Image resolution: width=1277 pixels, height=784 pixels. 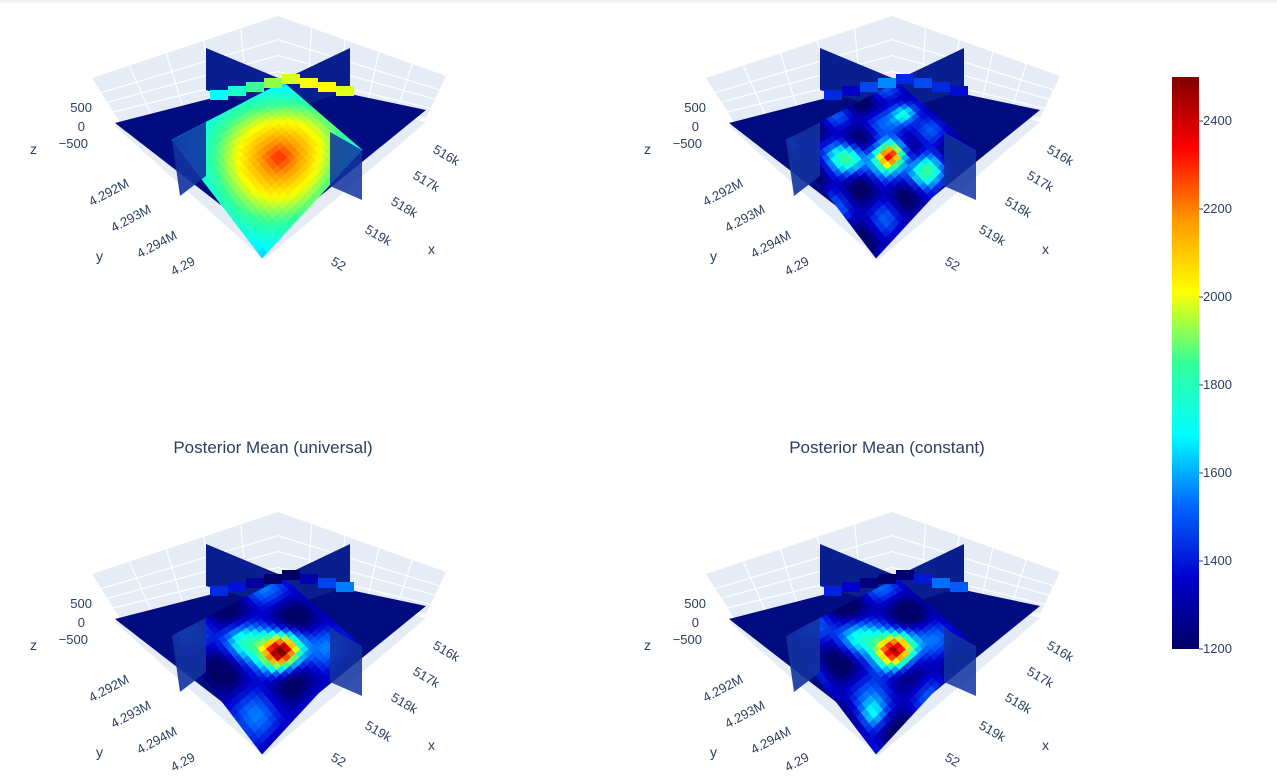 I want to click on colorbar-tick-label: 1800, so click(x=1217, y=384).